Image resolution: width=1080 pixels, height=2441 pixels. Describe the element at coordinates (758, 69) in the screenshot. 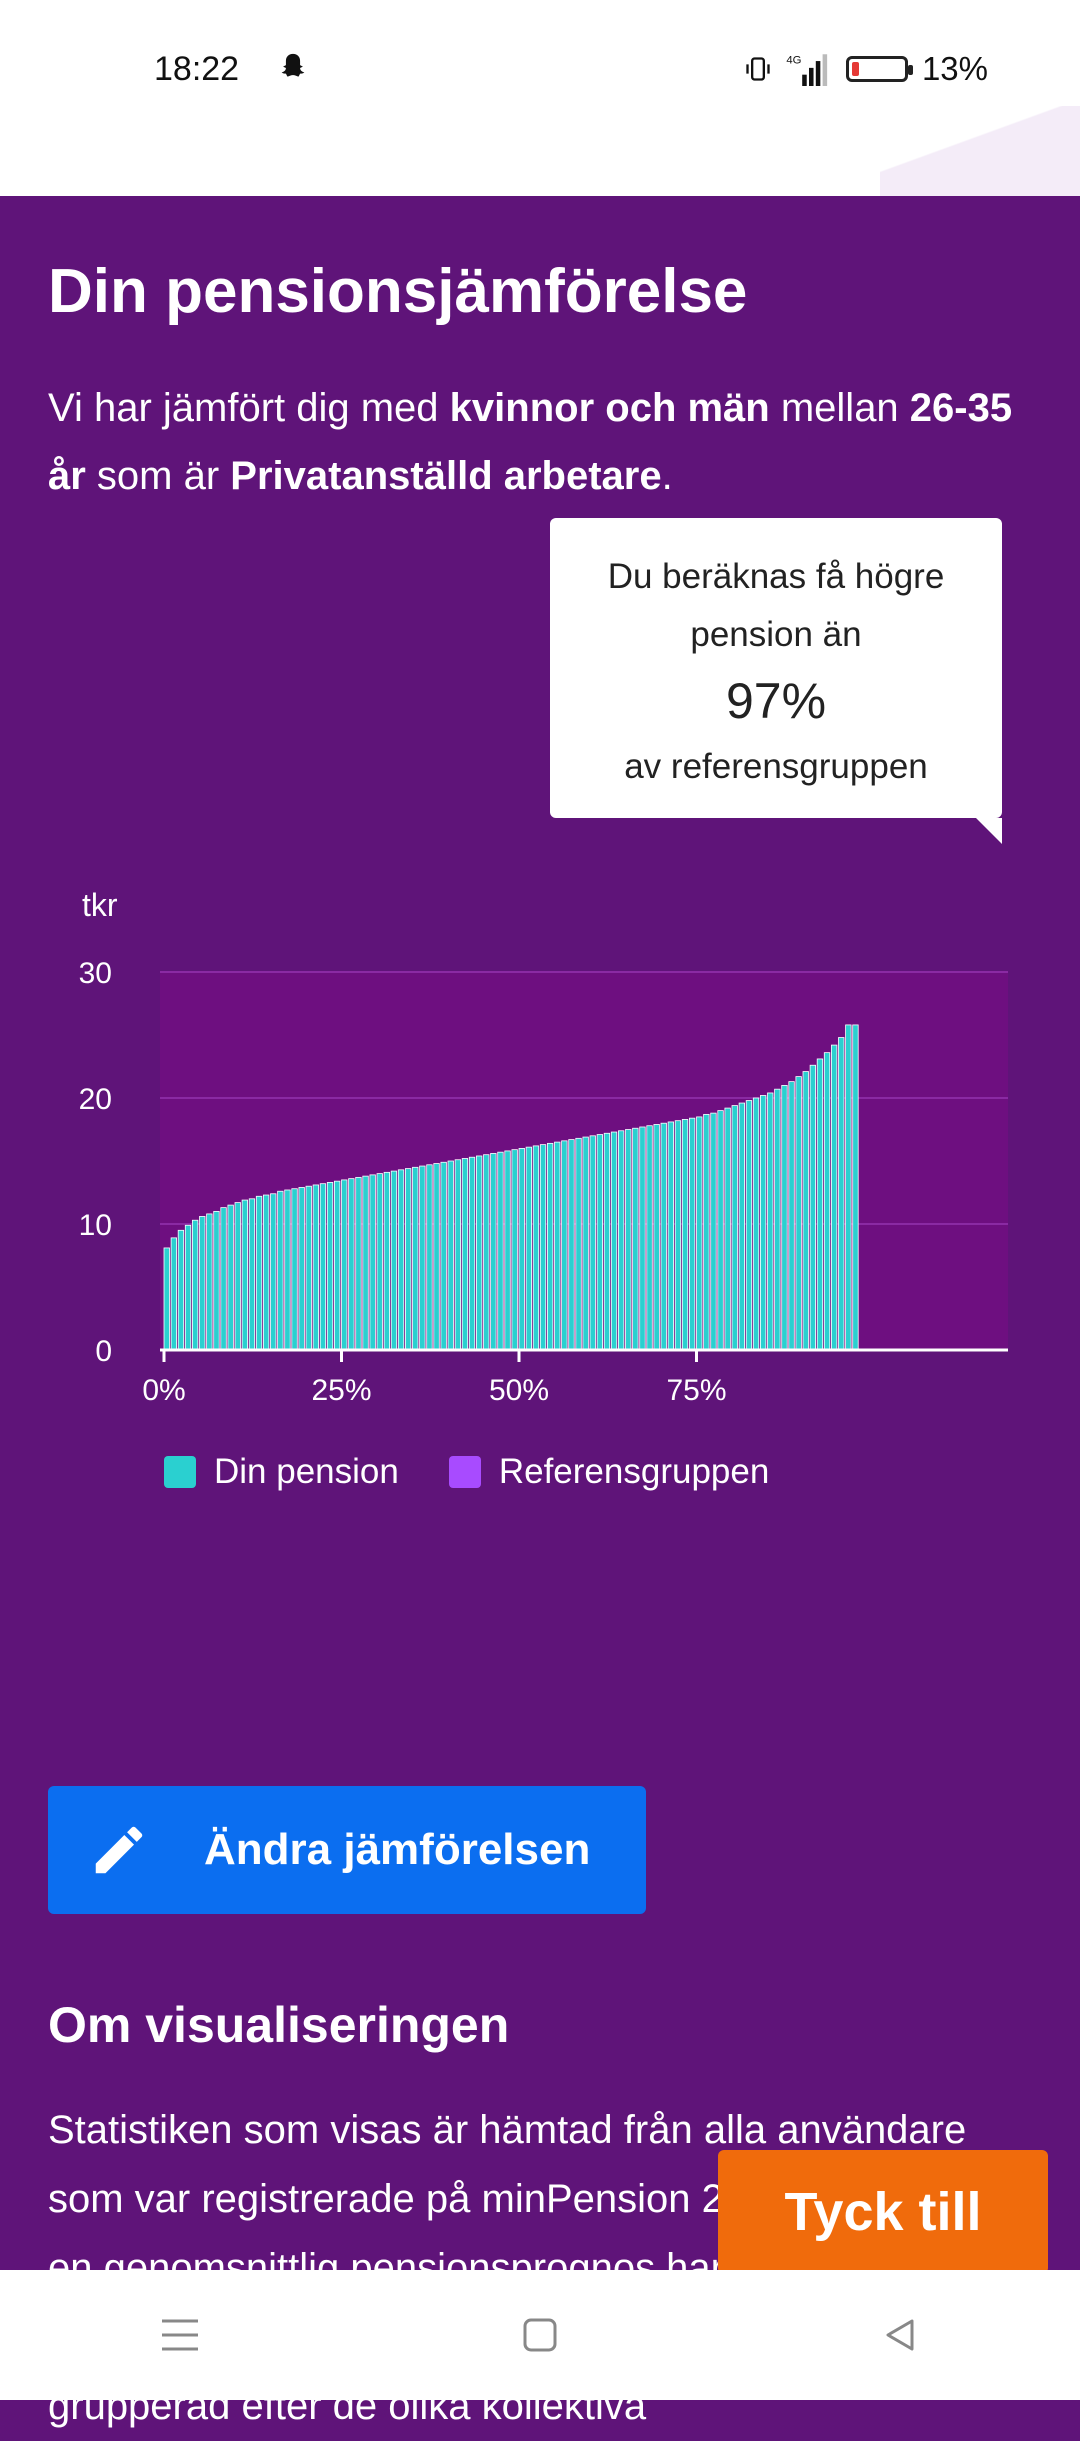

I see `vibrate-icon` at that location.